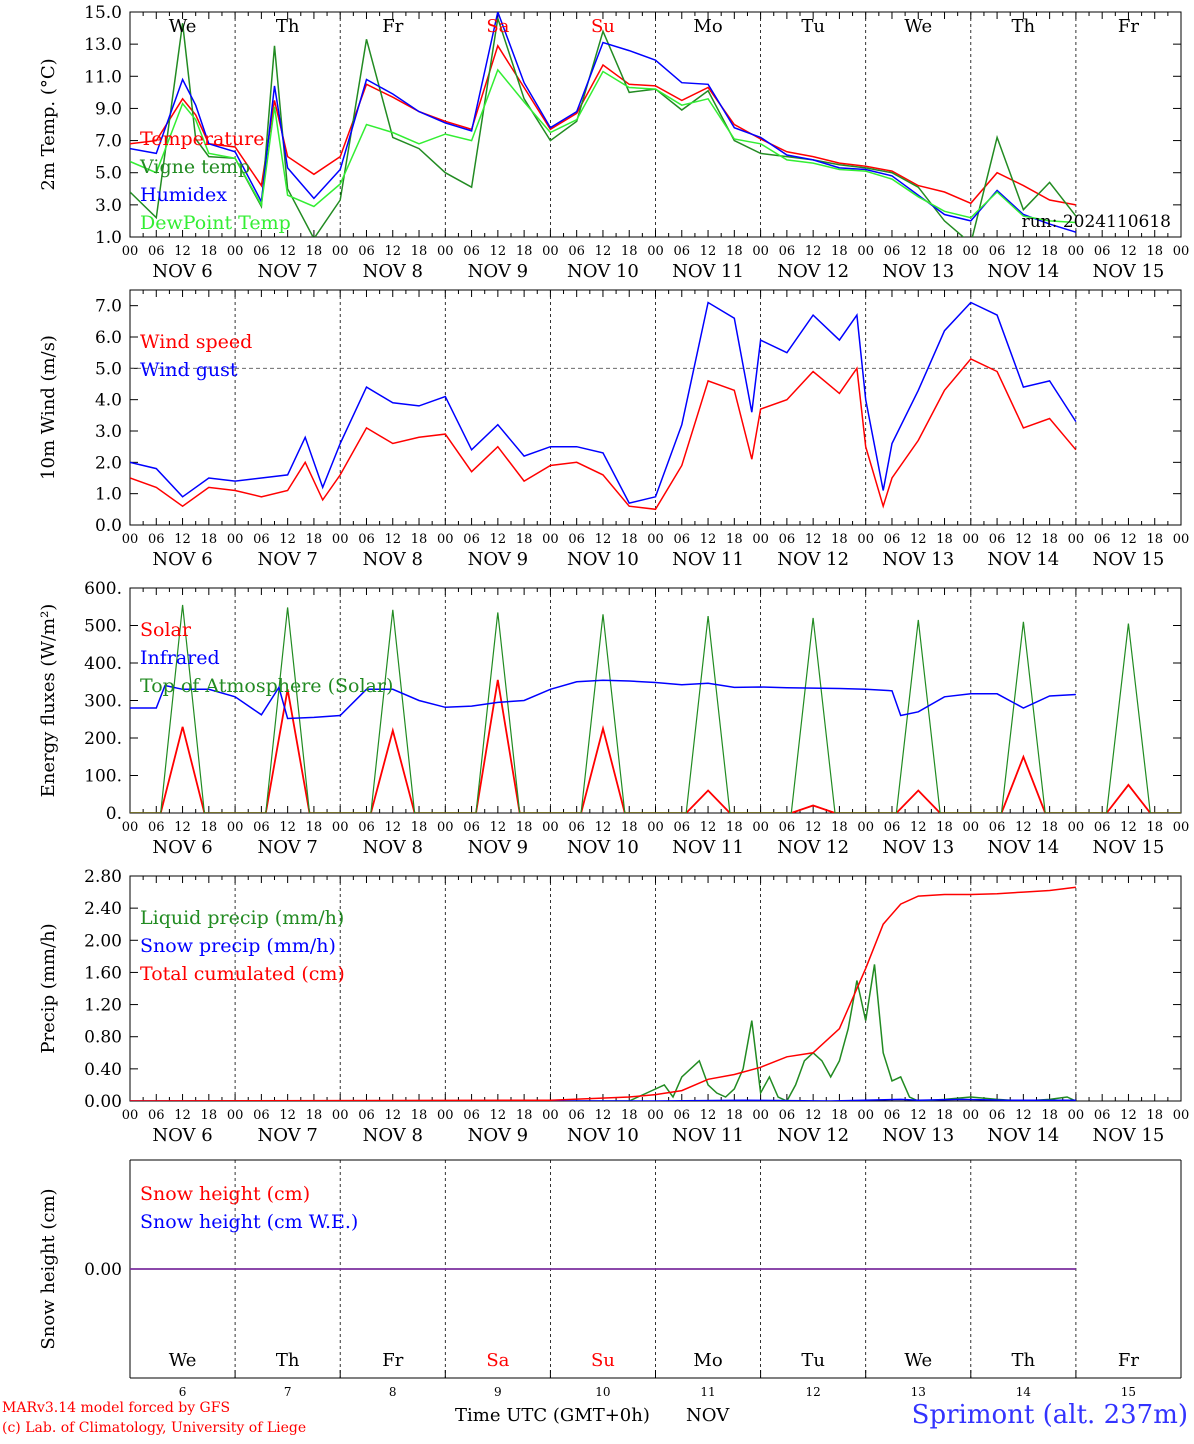 The height and width of the screenshot is (1444, 1194). Describe the element at coordinates (103, 702) in the screenshot. I see `y-tick-label: 300.` at that location.